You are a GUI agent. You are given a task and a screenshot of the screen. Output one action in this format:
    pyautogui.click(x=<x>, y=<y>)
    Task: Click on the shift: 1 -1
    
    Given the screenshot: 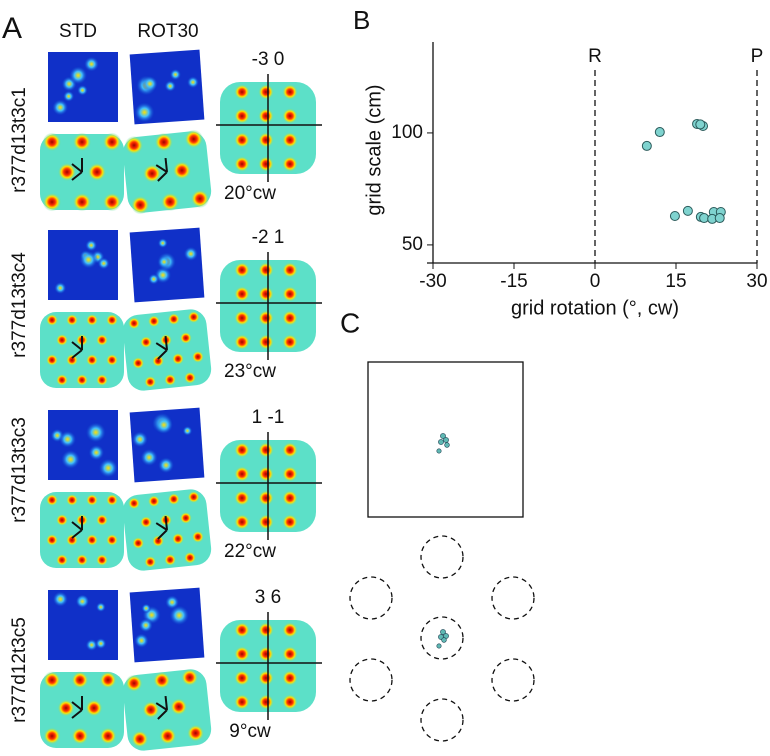 What is the action you would take?
    pyautogui.click(x=268, y=417)
    